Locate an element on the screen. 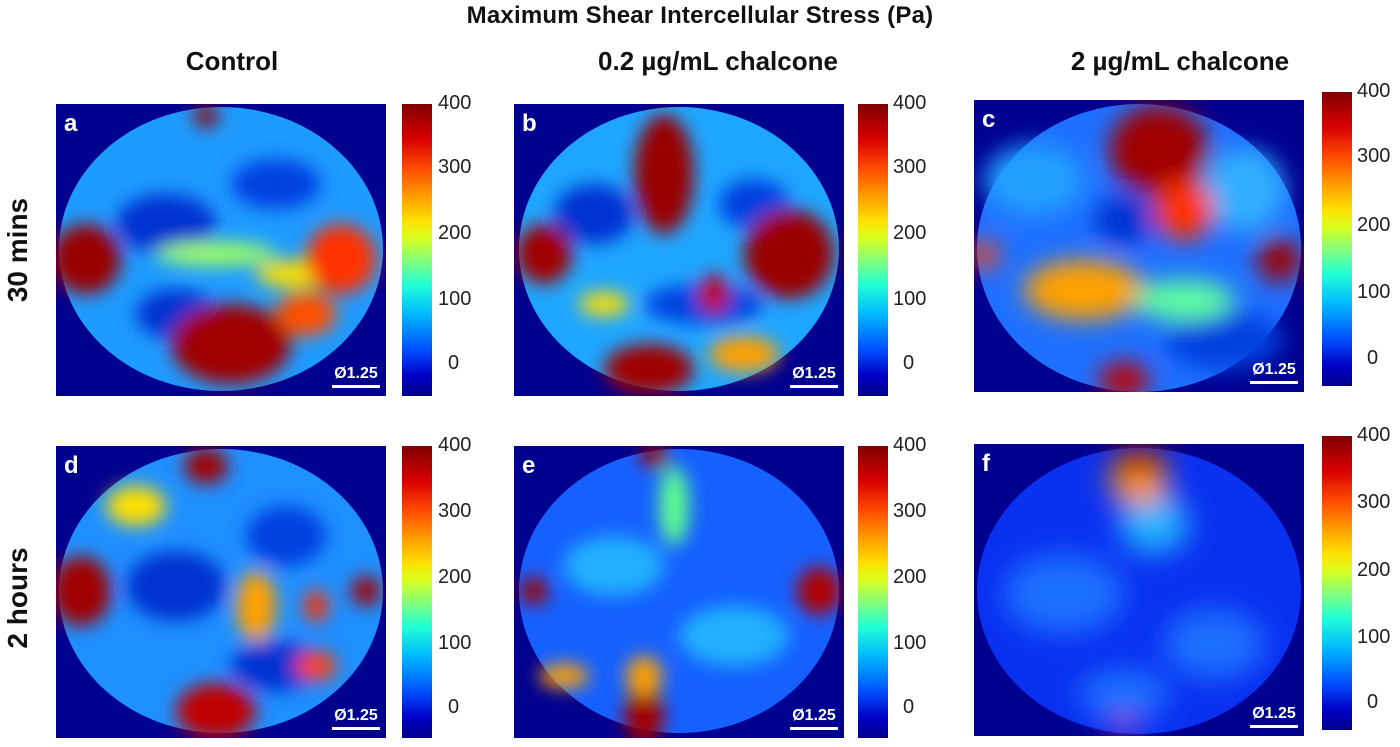 This screenshot has height=747, width=1400. stress-map-b is located at coordinates (677, 250).